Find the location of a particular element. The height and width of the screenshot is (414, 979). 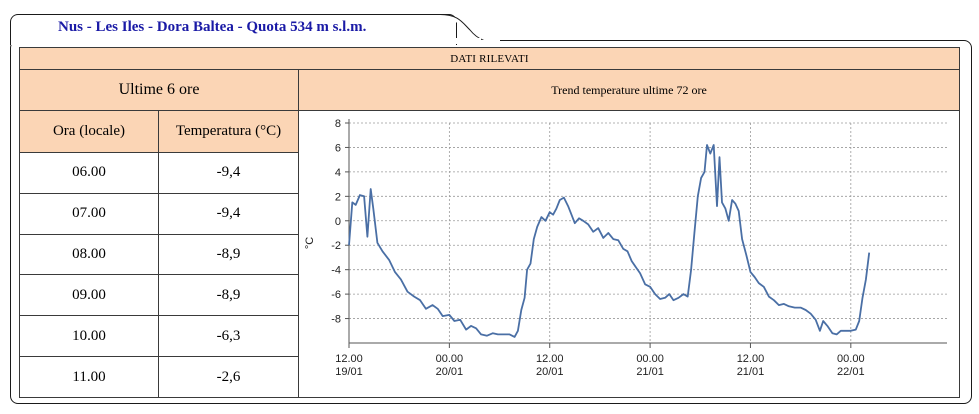

time-cell: 07.00 is located at coordinates (89, 213).